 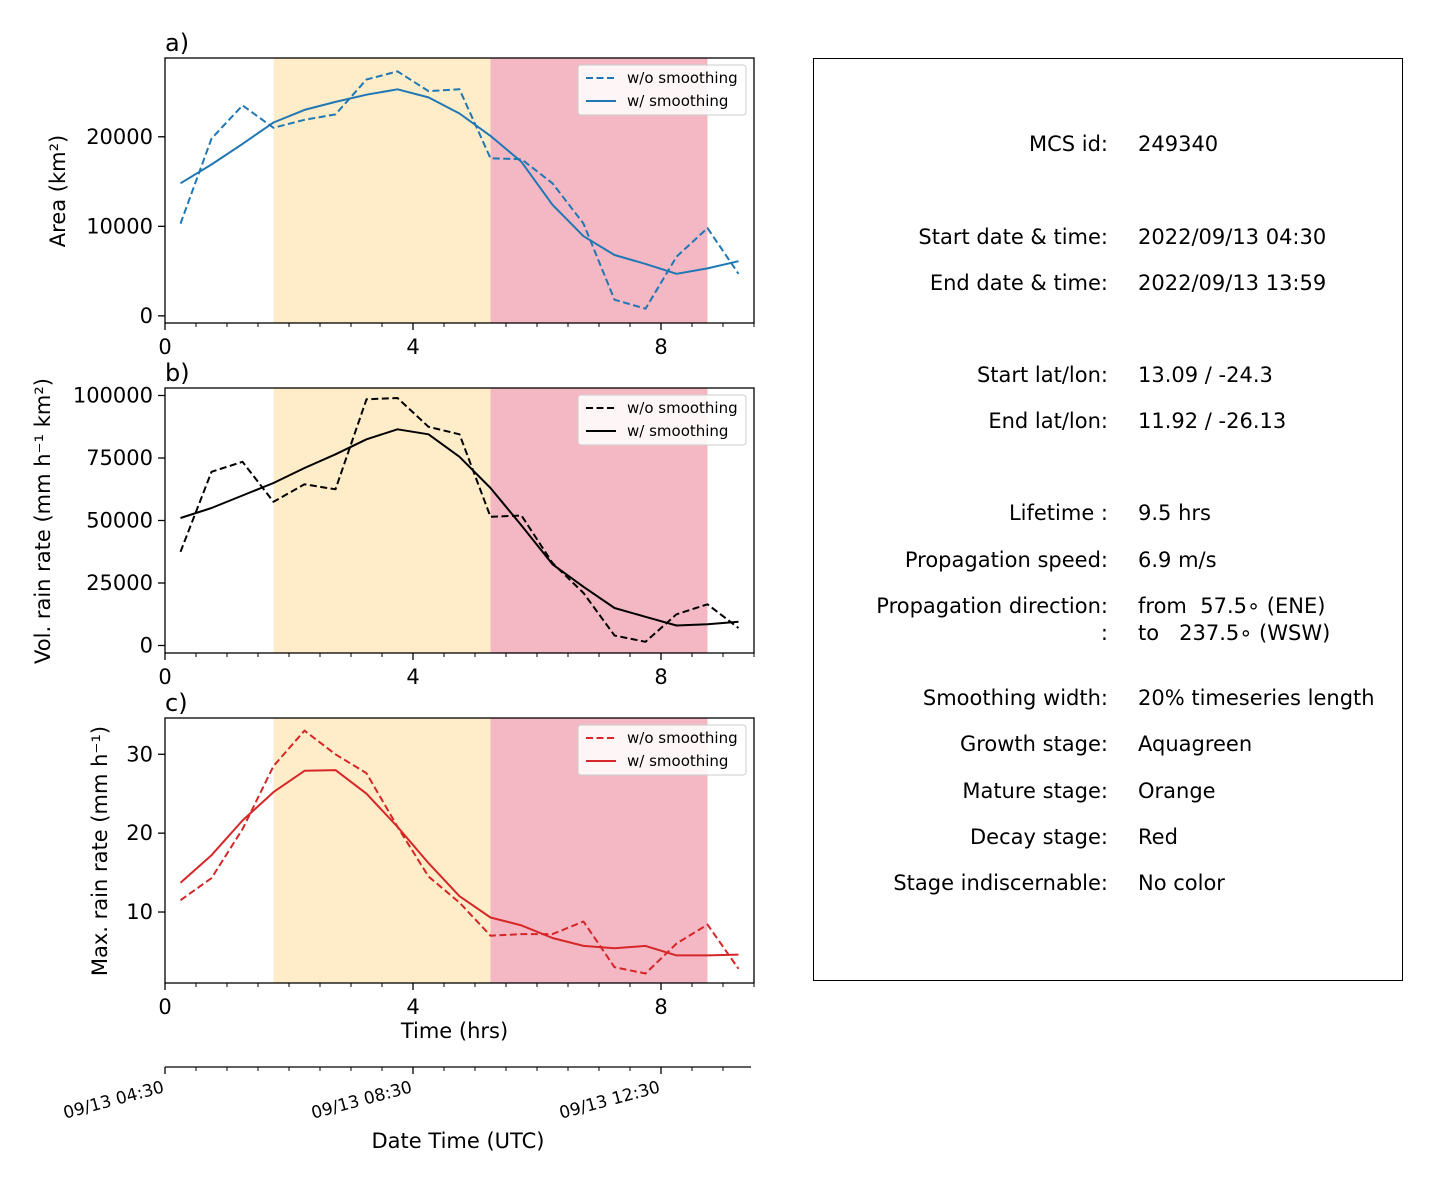 I want to click on y-axis-label: Area (km²), so click(x=58, y=191).